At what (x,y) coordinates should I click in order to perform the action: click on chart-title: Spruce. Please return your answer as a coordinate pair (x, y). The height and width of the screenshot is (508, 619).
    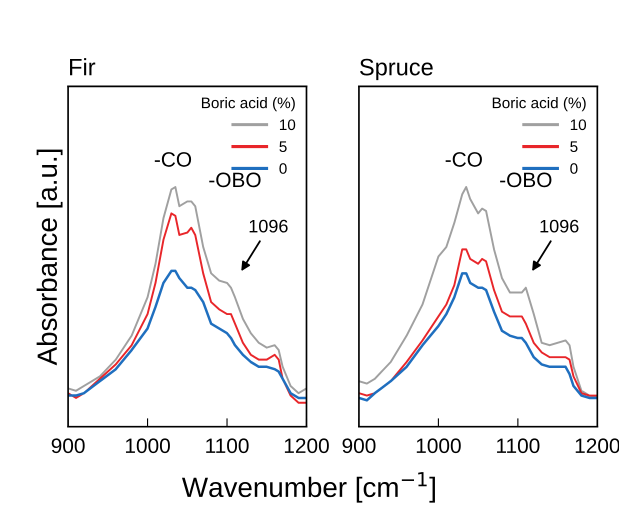
    Looking at the image, I should click on (396, 69).